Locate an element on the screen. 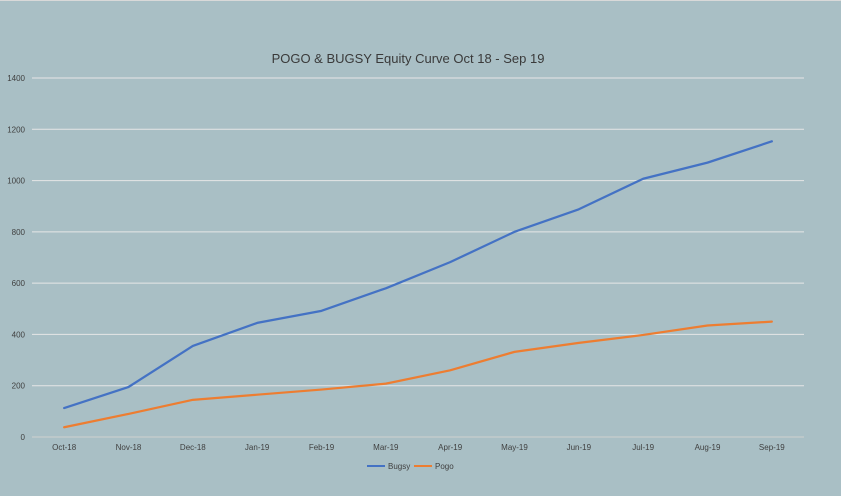 This screenshot has width=841, height=496. x-tick-label: Dec-18 is located at coordinates (193, 447).